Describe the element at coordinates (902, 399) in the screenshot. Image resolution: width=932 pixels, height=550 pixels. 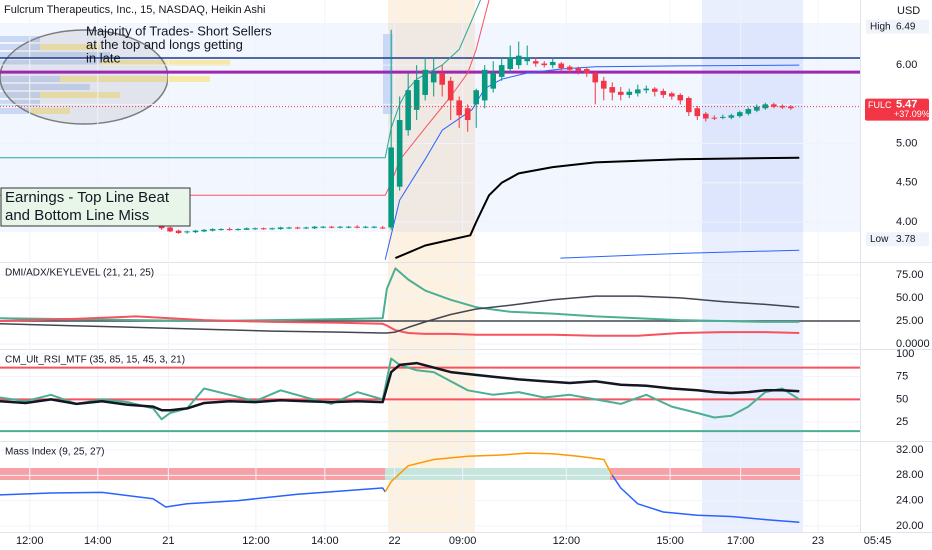
I see `y-tick-label: 50` at that location.